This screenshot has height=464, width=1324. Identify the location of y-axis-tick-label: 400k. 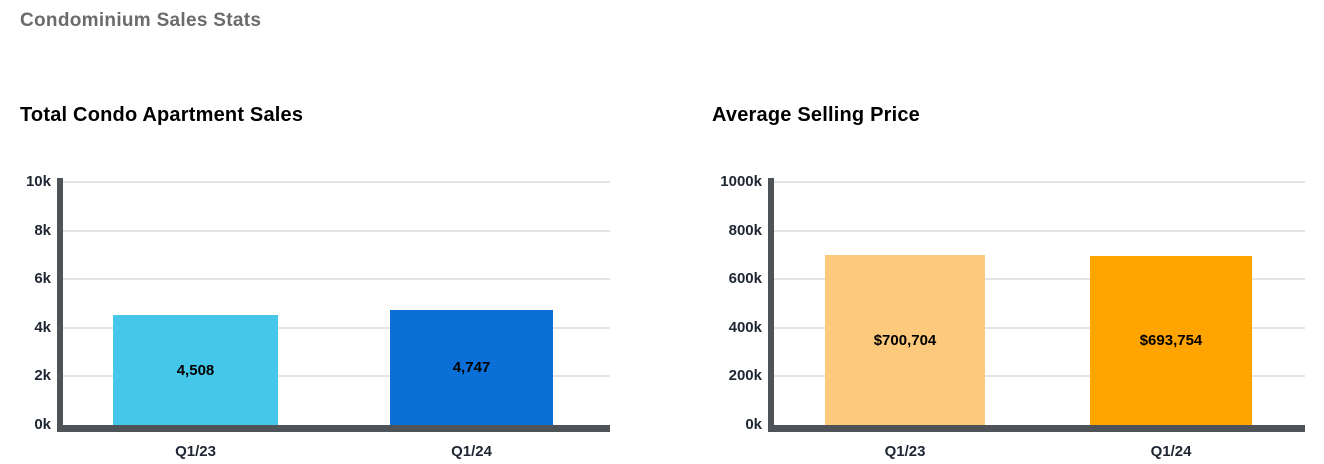
(745, 327).